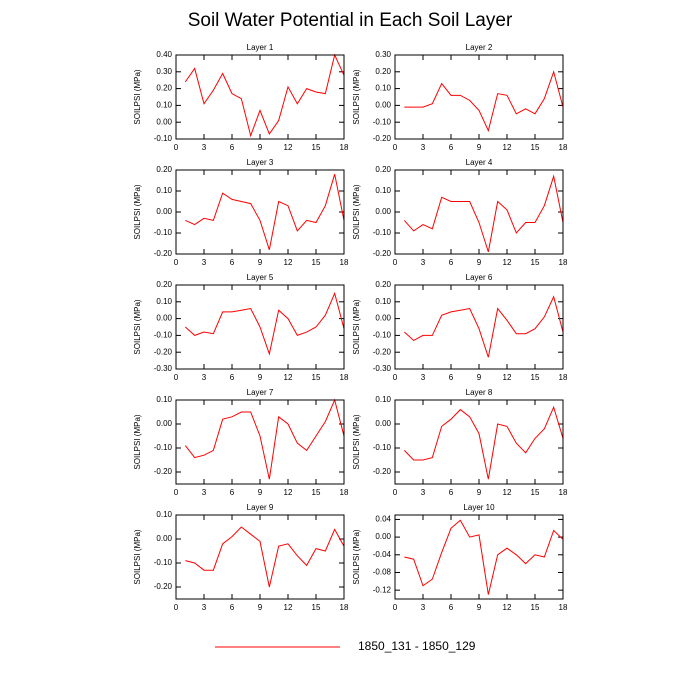 The height and width of the screenshot is (700, 700). I want to click on legend-label: 1850_131 - 1850_129, so click(417, 646).